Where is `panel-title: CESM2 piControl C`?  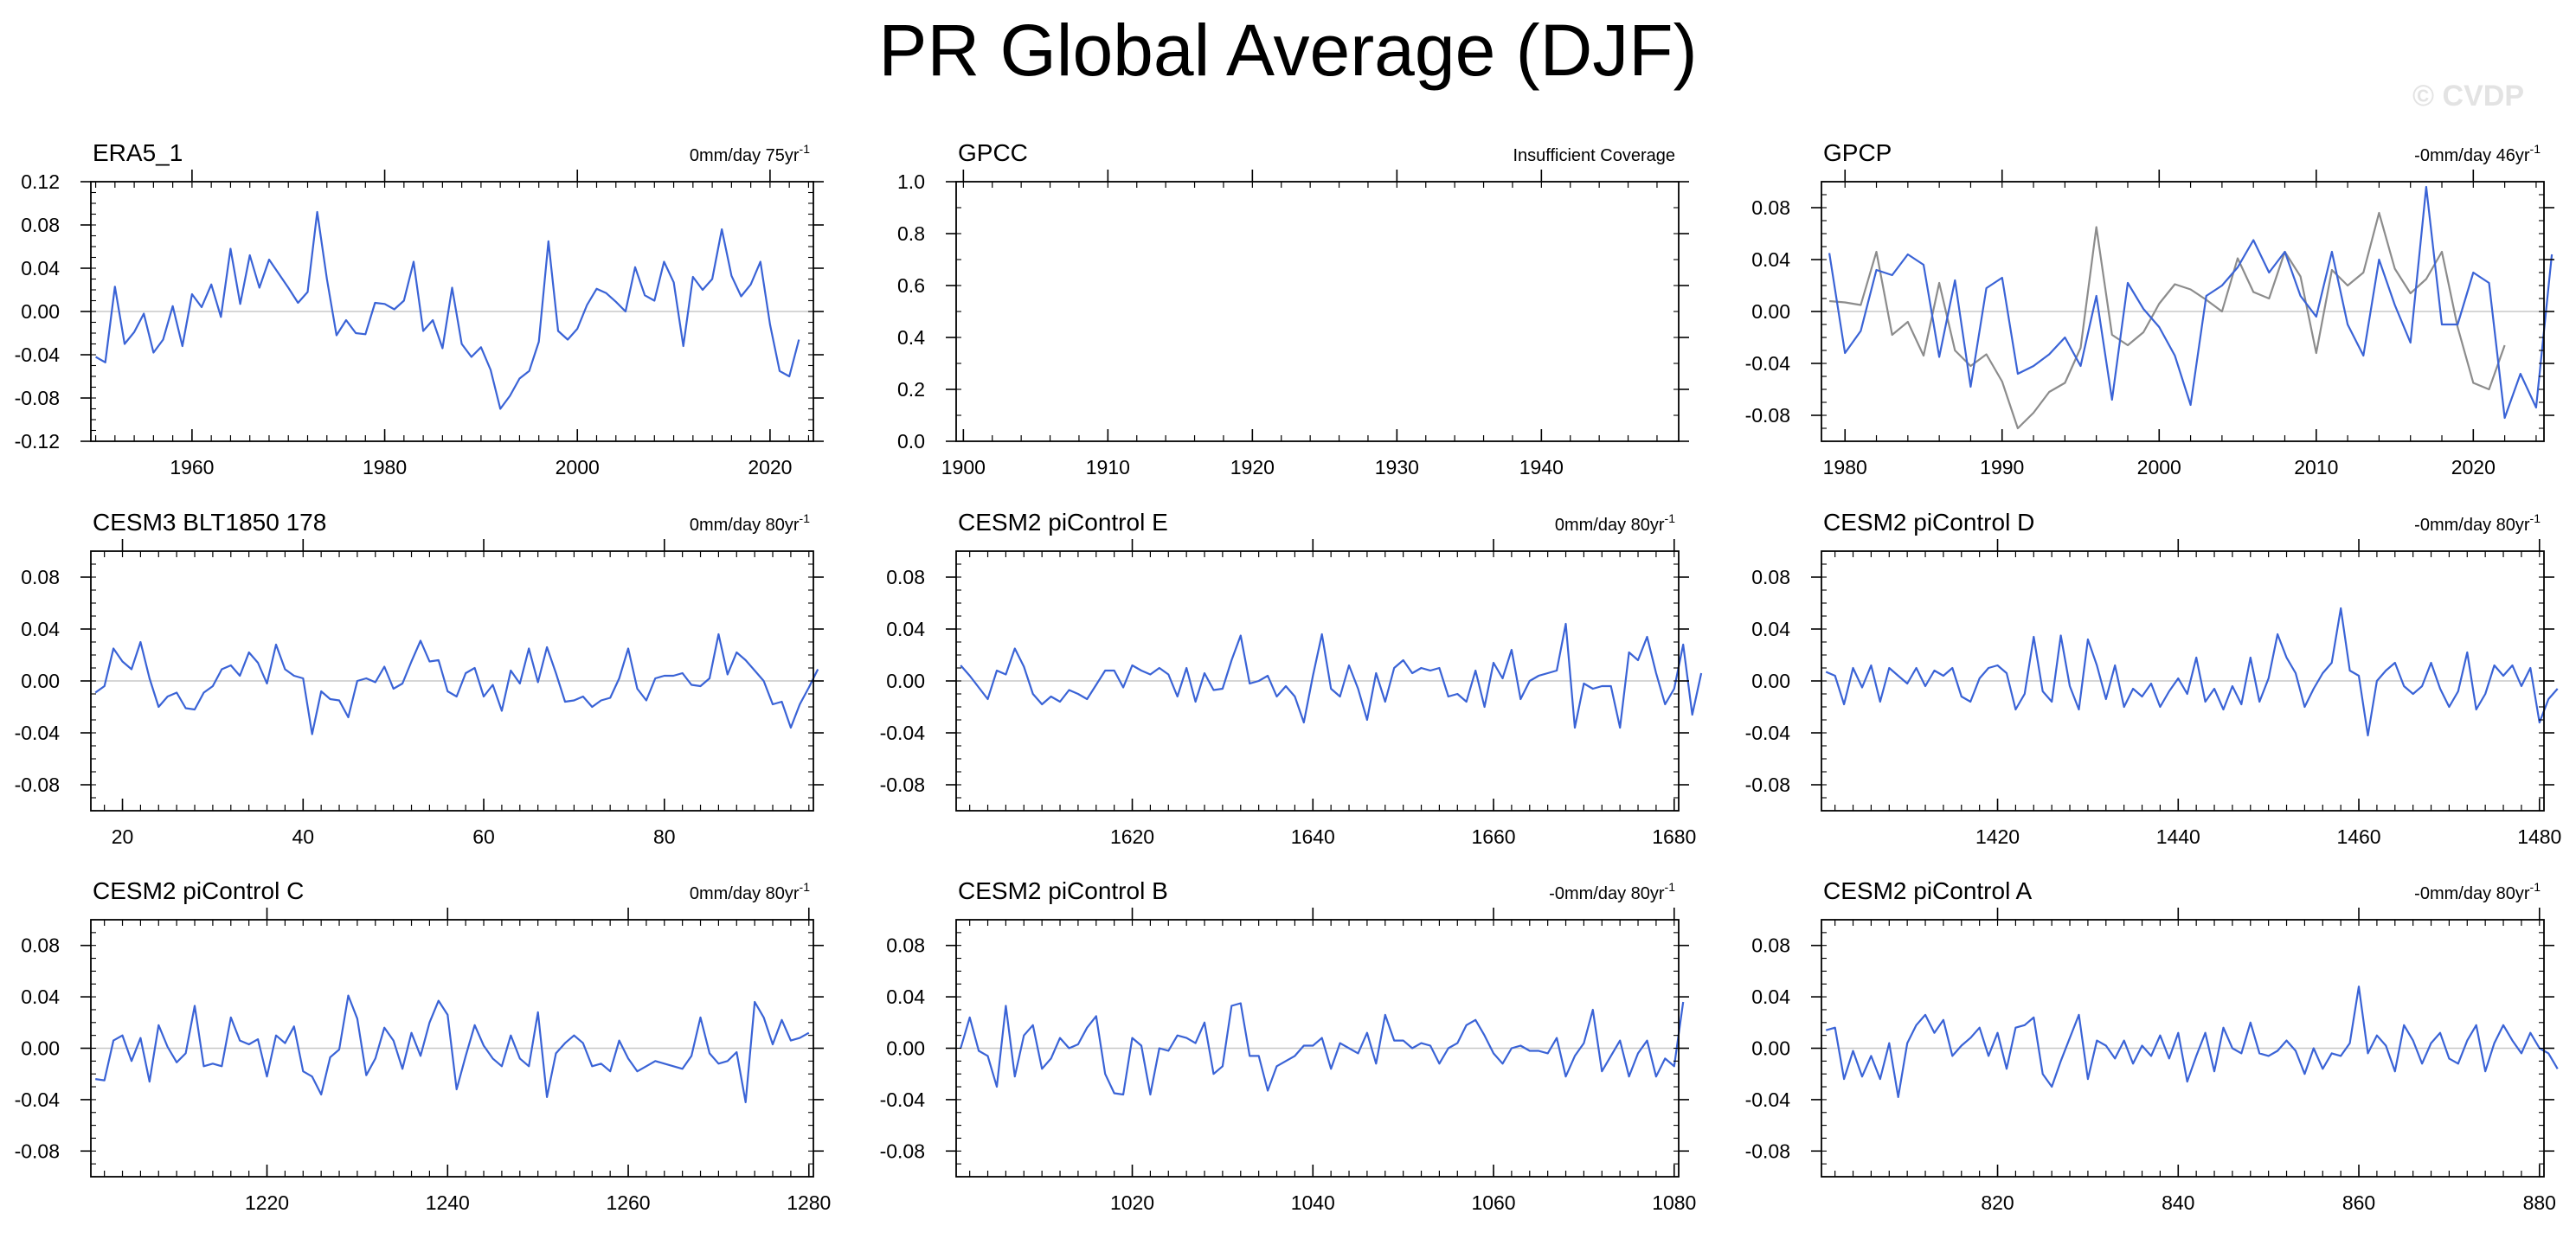 panel-title: CESM2 piControl C is located at coordinates (199, 890).